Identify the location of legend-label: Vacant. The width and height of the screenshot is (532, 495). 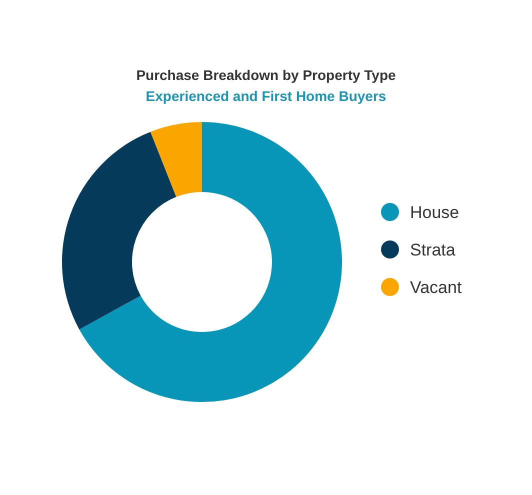
(436, 287).